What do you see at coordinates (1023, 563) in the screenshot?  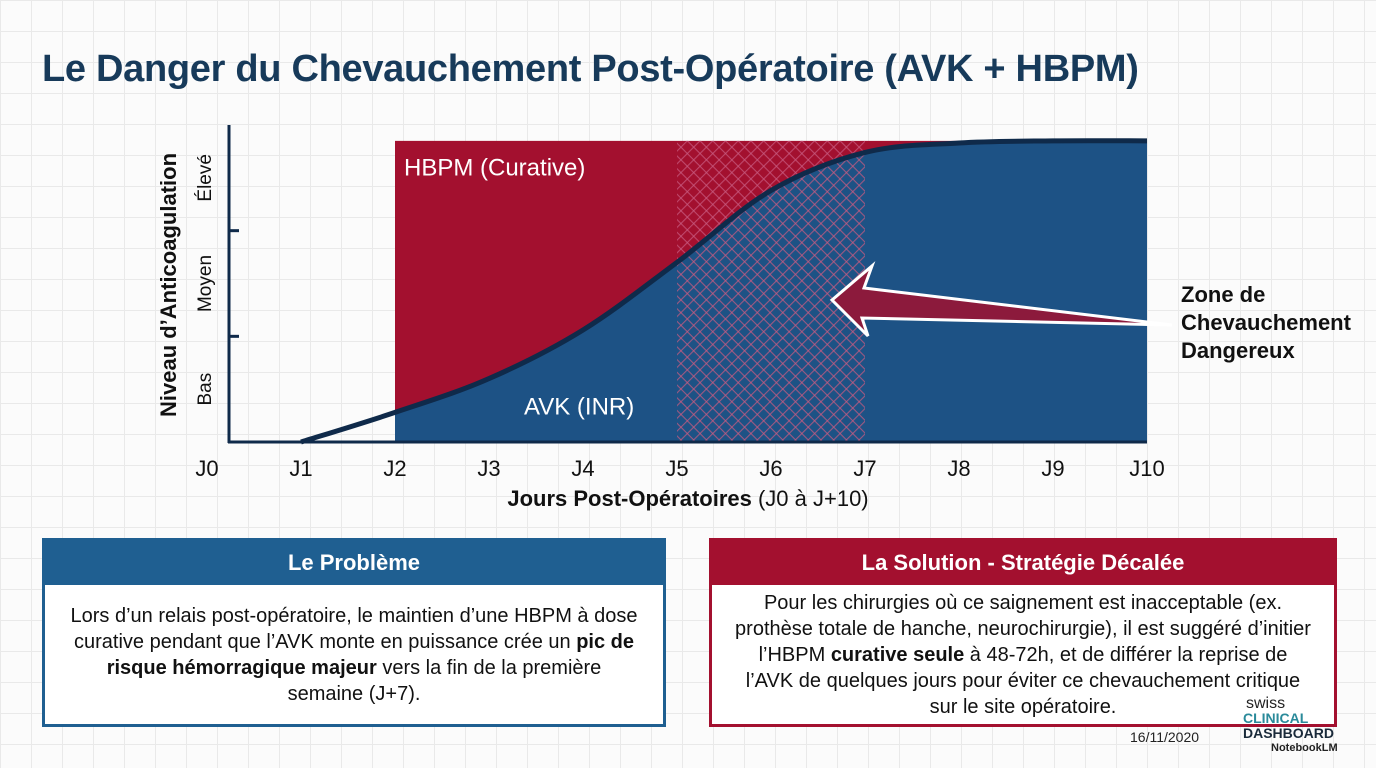 I see `panel-title: La Solution - Stratégie Décalée` at bounding box center [1023, 563].